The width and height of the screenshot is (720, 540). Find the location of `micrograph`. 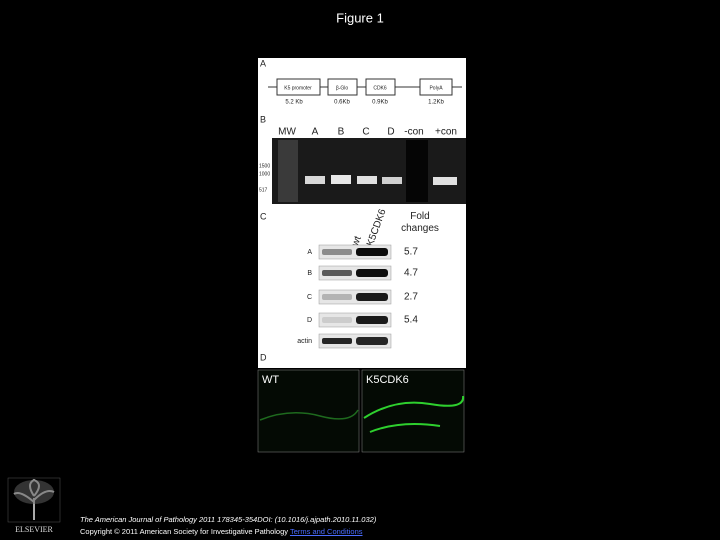

micrograph is located at coordinates (308, 411).